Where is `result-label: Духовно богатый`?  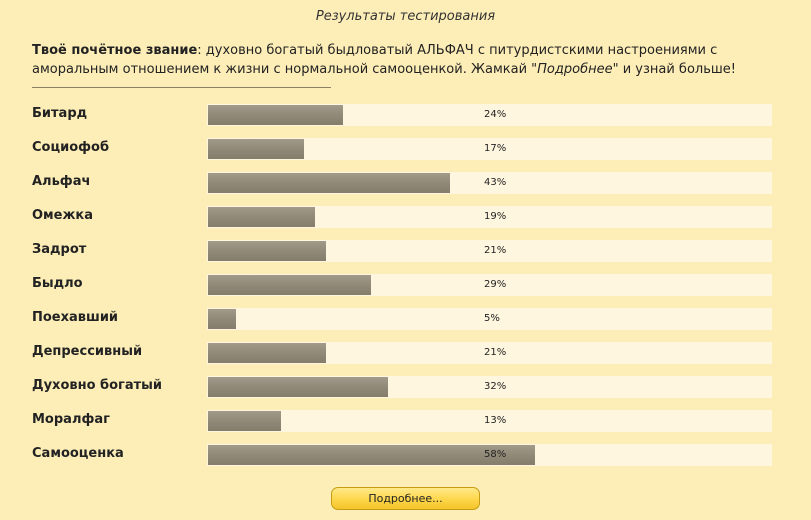 result-label: Духовно богатый is located at coordinates (97, 385).